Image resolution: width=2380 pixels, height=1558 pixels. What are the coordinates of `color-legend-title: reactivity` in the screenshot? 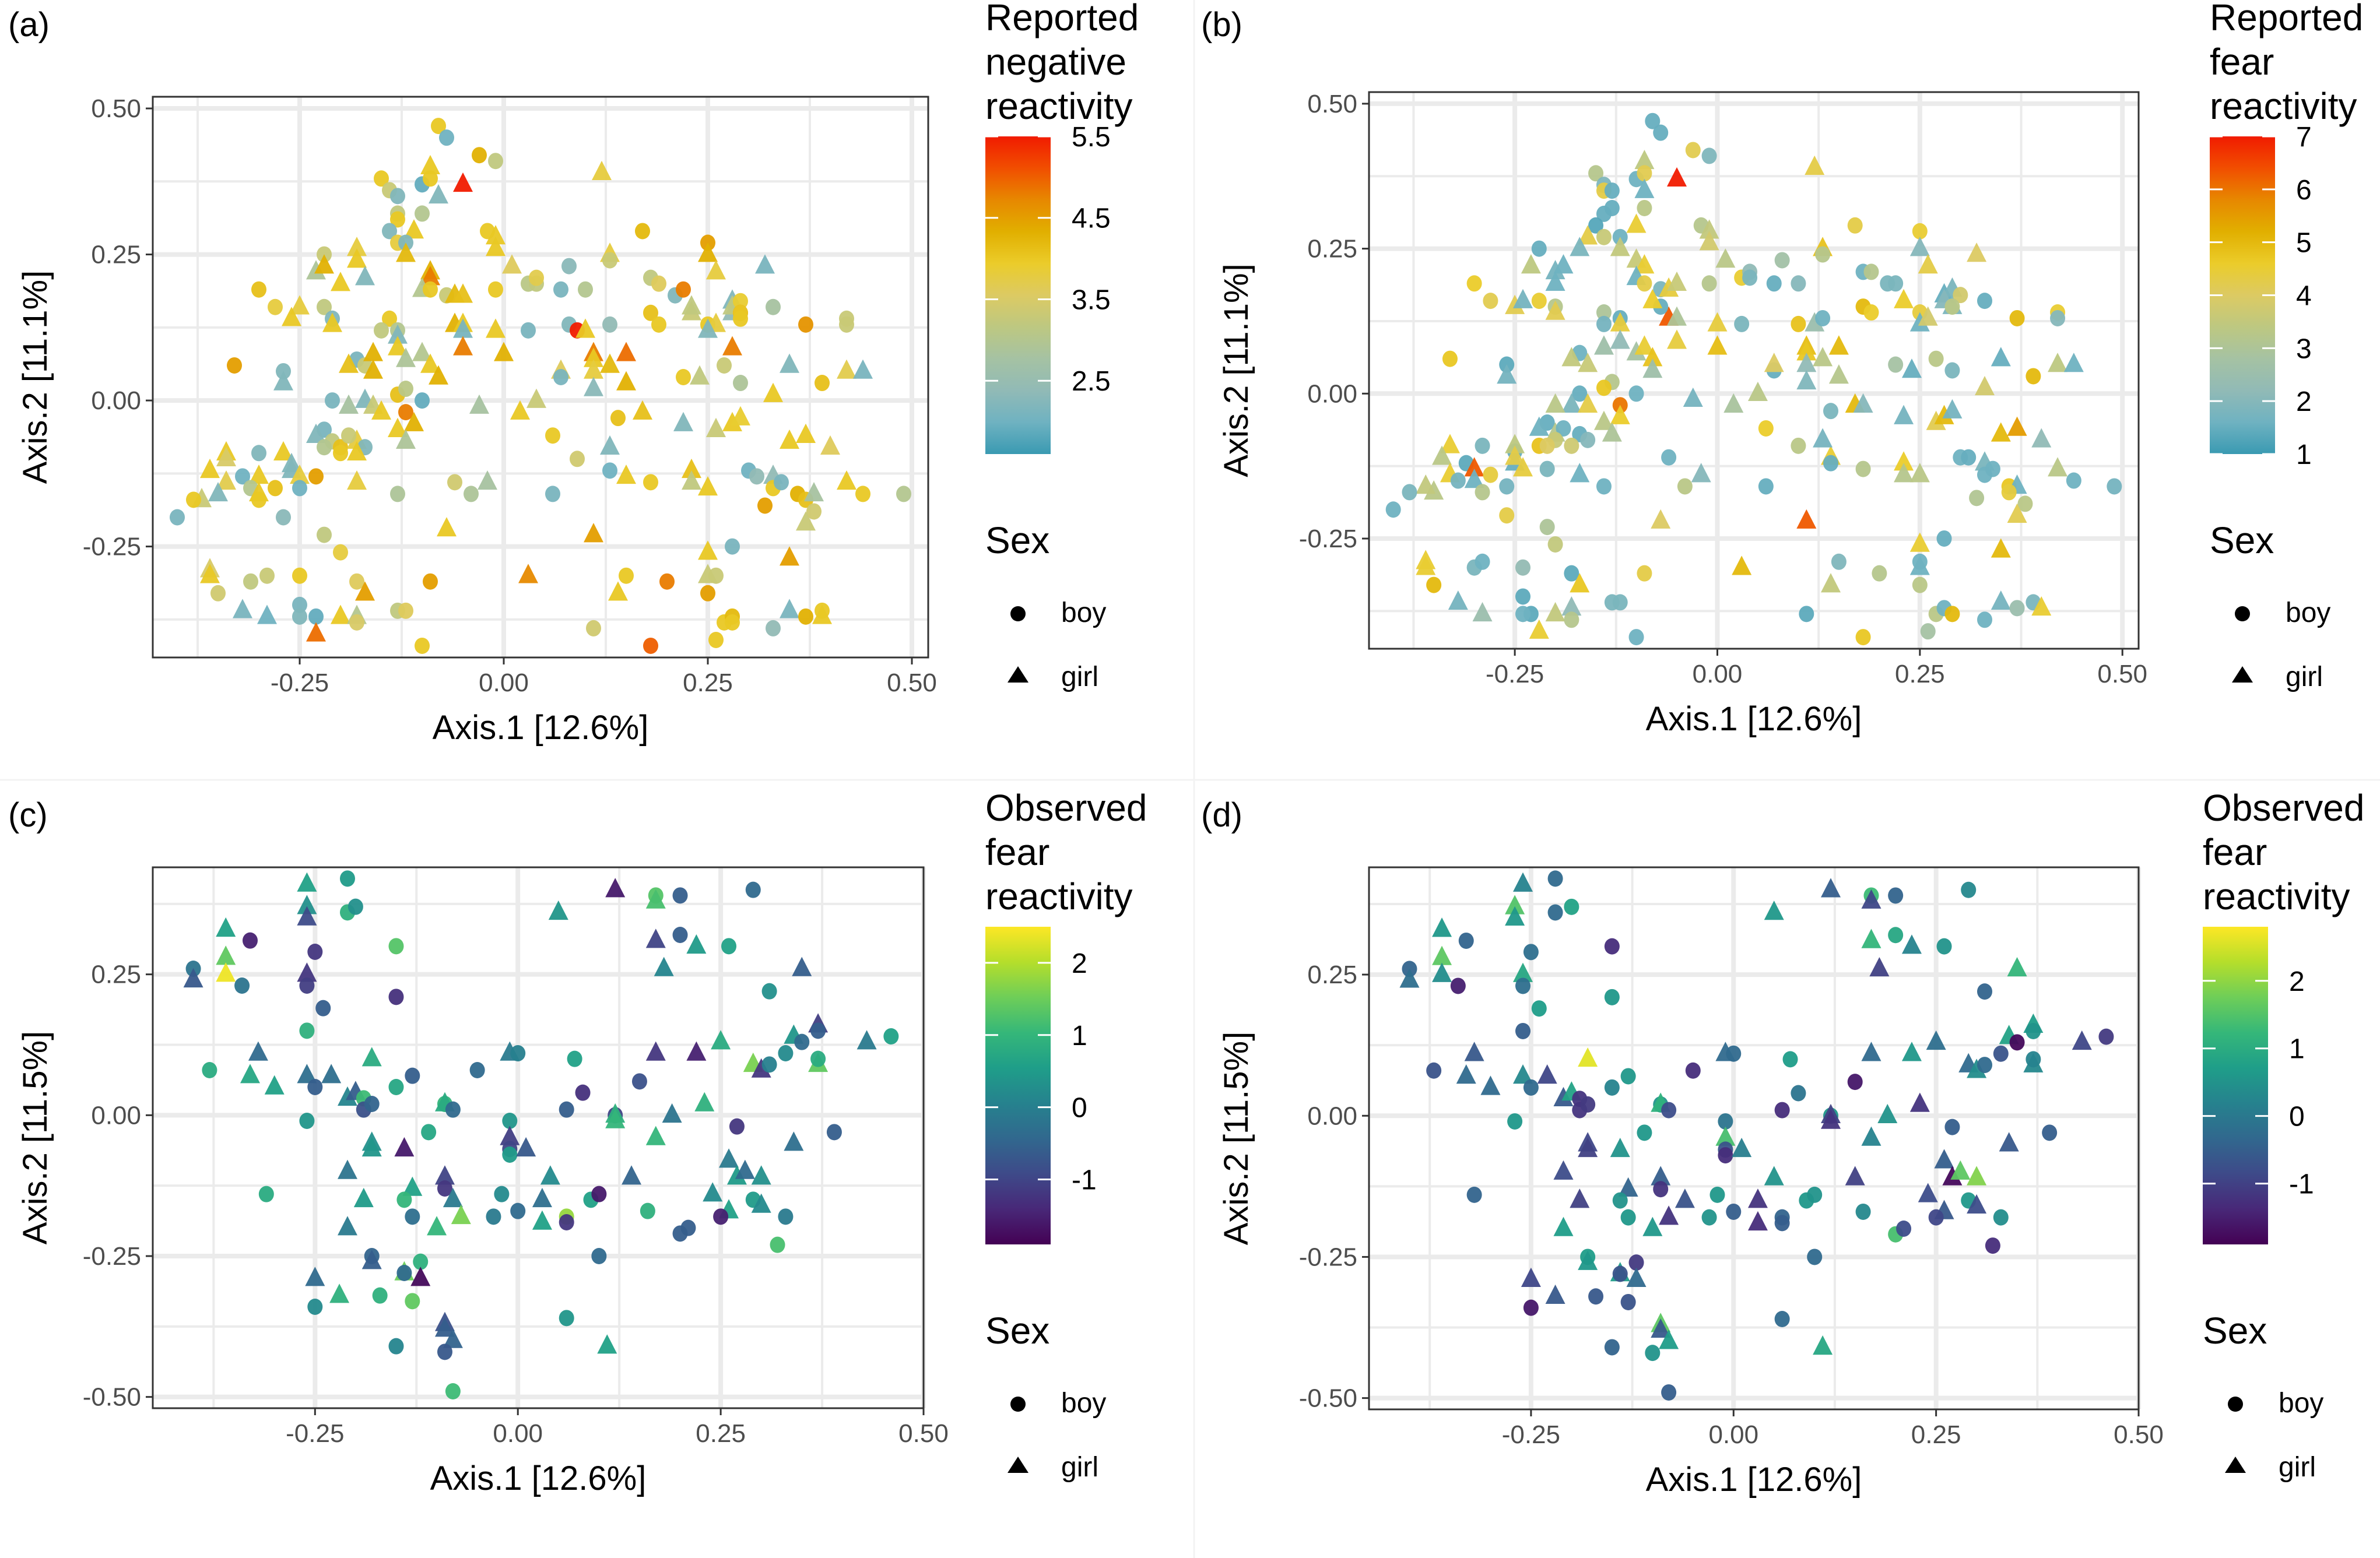 It's located at (1059, 896).